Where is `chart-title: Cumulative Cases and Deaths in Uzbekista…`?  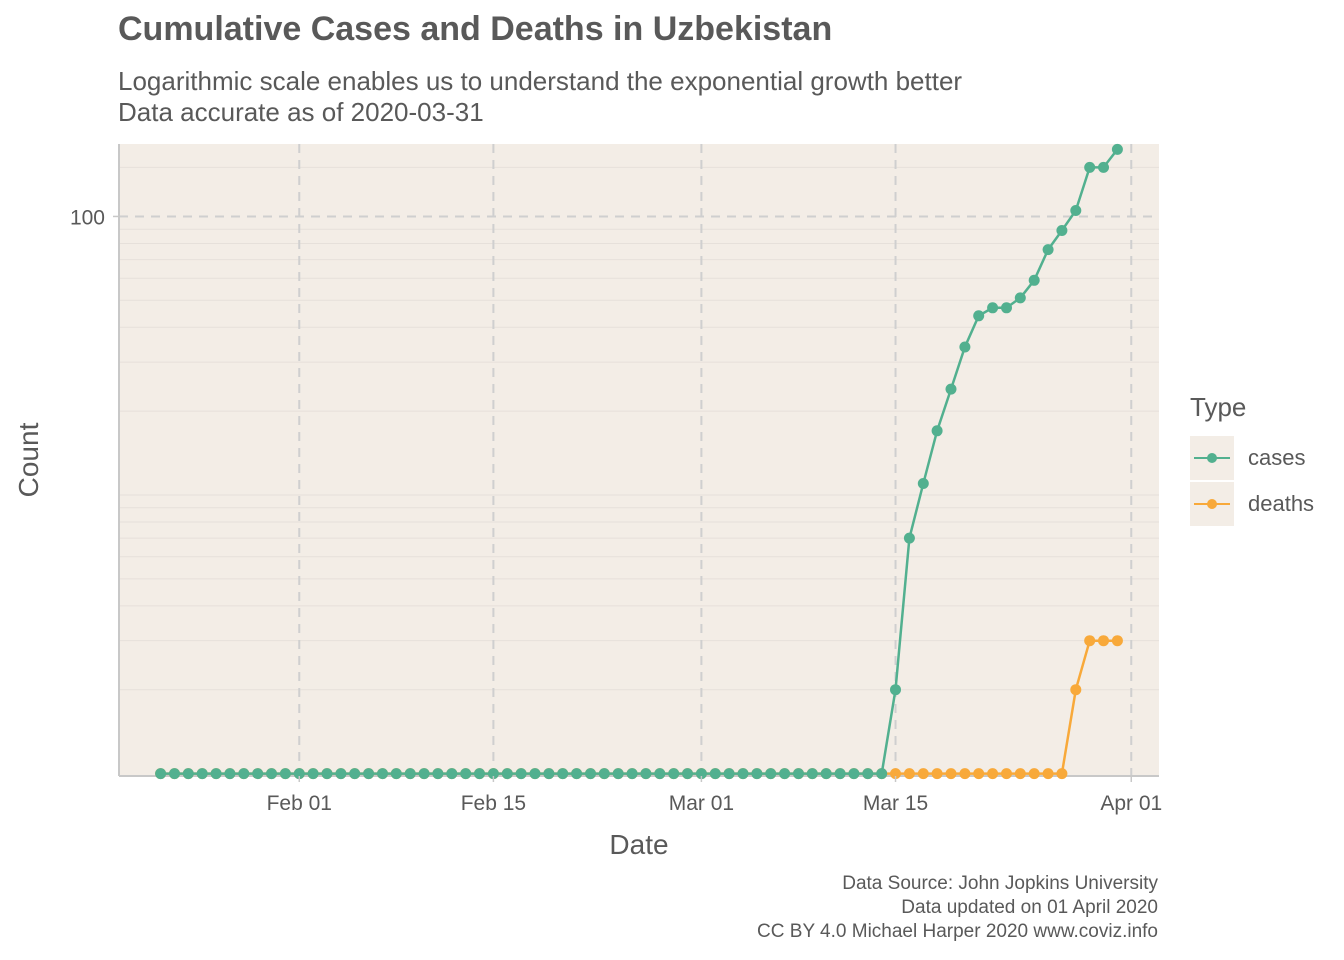 chart-title: Cumulative Cases and Deaths in Uzbekista… is located at coordinates (475, 29).